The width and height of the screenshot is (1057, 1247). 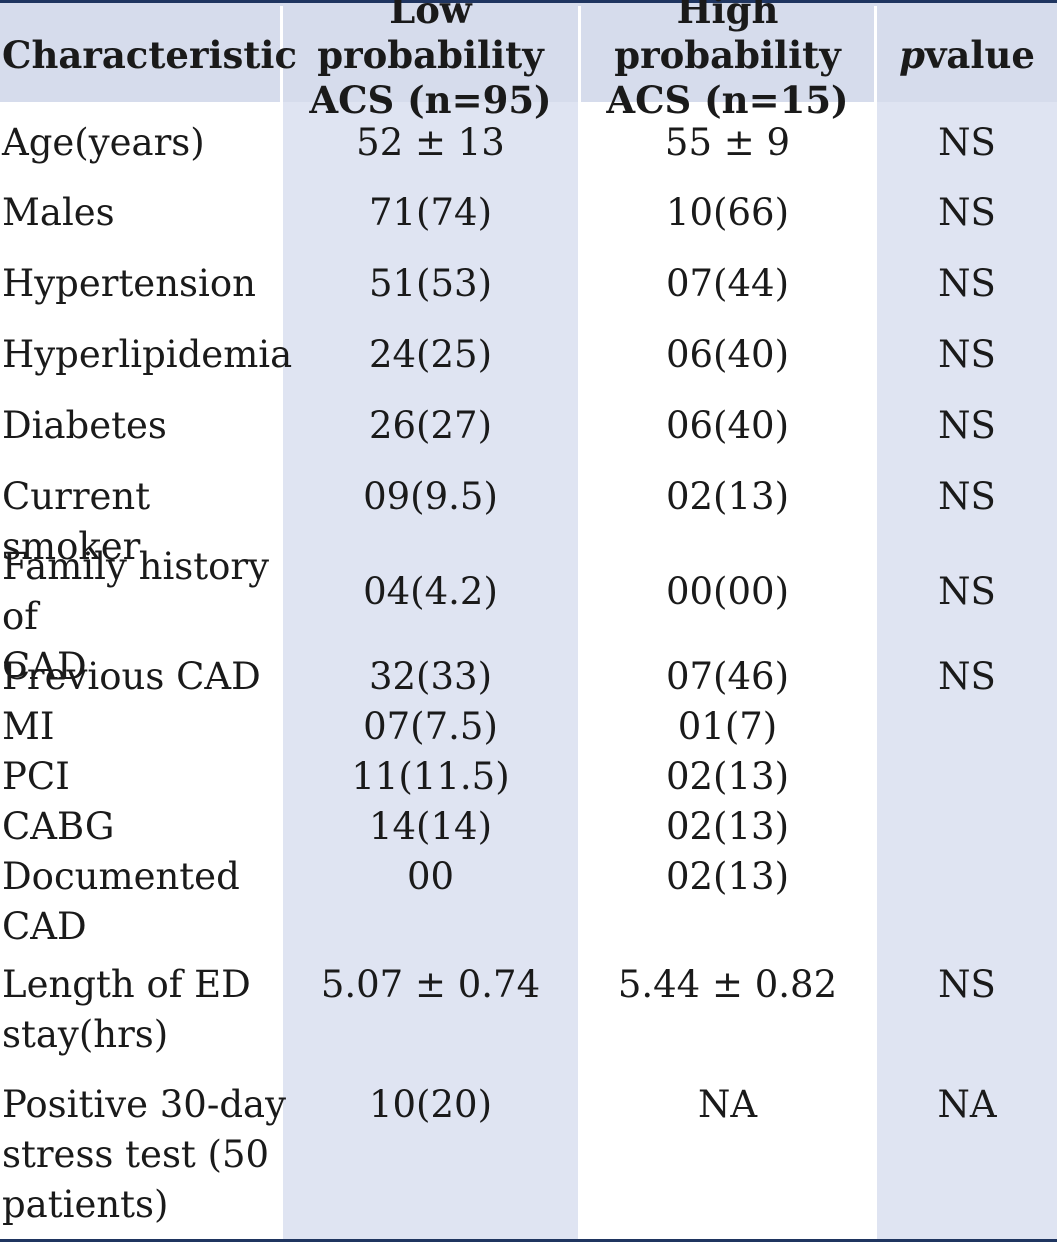 What do you see at coordinates (727, 1104) in the screenshot?
I see `cell-high: NA` at bounding box center [727, 1104].